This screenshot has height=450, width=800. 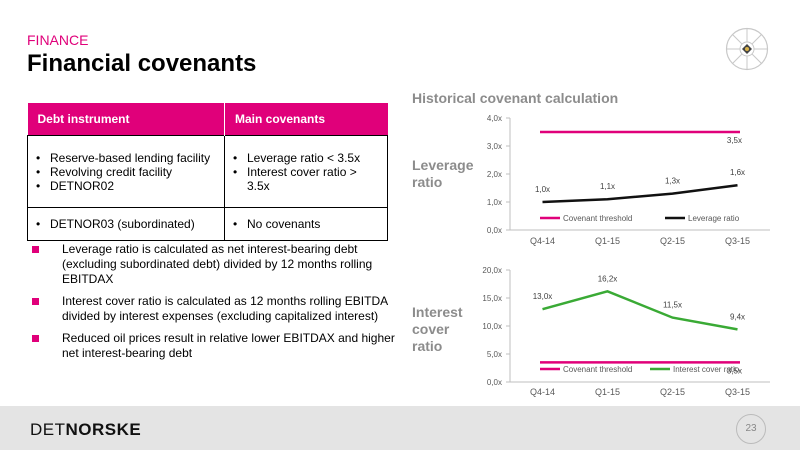 What do you see at coordinates (400, 428) in the screenshot?
I see `footer: DETNORSKE 23` at bounding box center [400, 428].